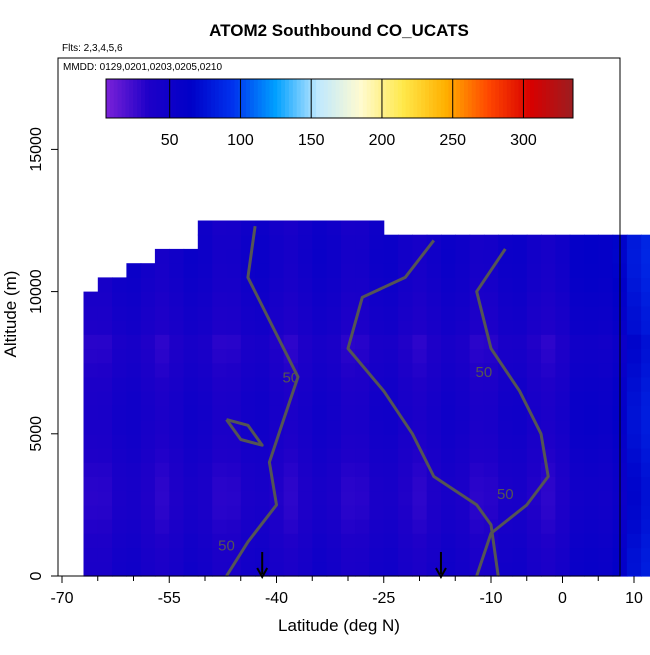 This screenshot has width=650, height=655. Describe the element at coordinates (36, 575) in the screenshot. I see `y-tick-label: 0` at that location.